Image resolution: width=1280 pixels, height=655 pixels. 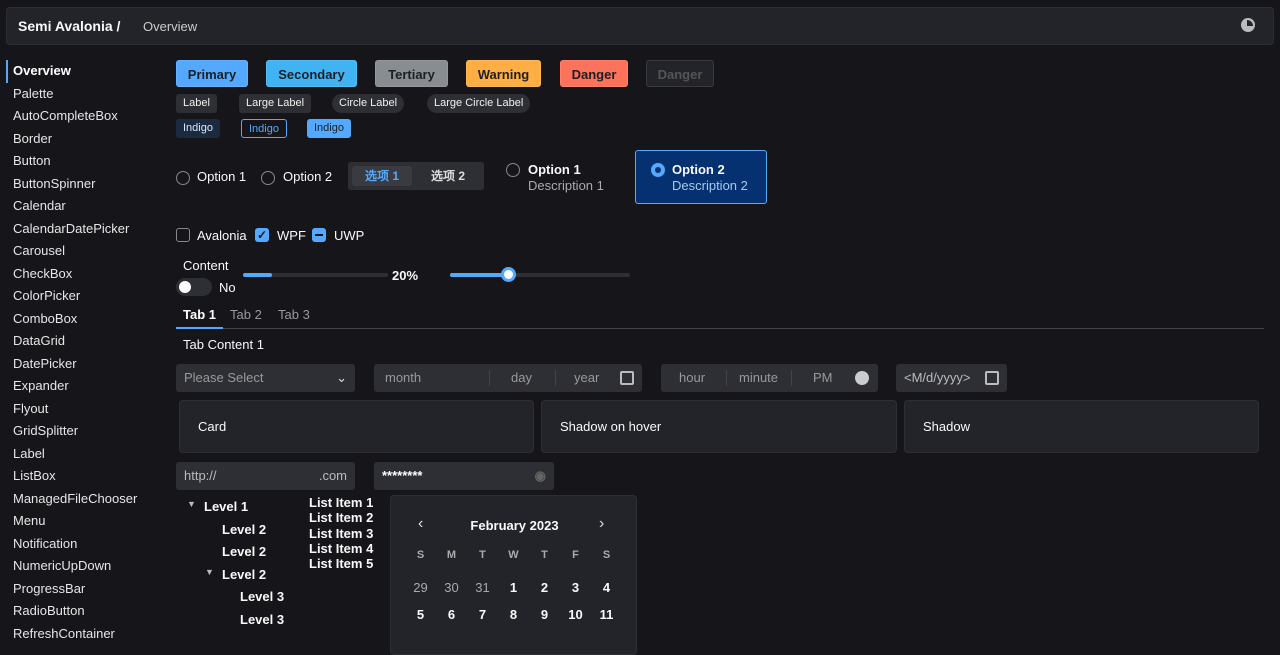 I want to click on sidebar-item-expander: Expander, so click(x=41, y=385).